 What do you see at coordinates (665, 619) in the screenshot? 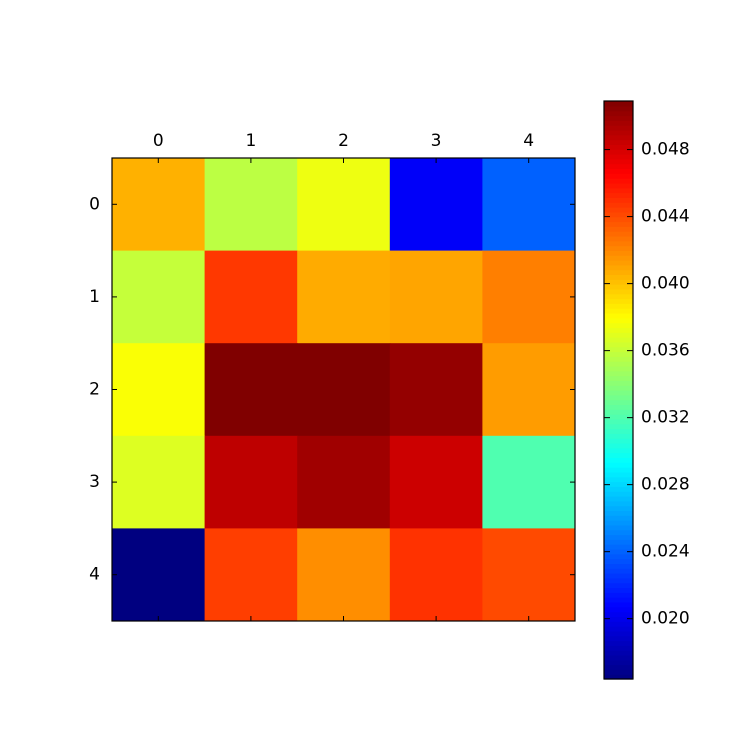
I see `colorbar-tick-label: 0.020` at bounding box center [665, 619].